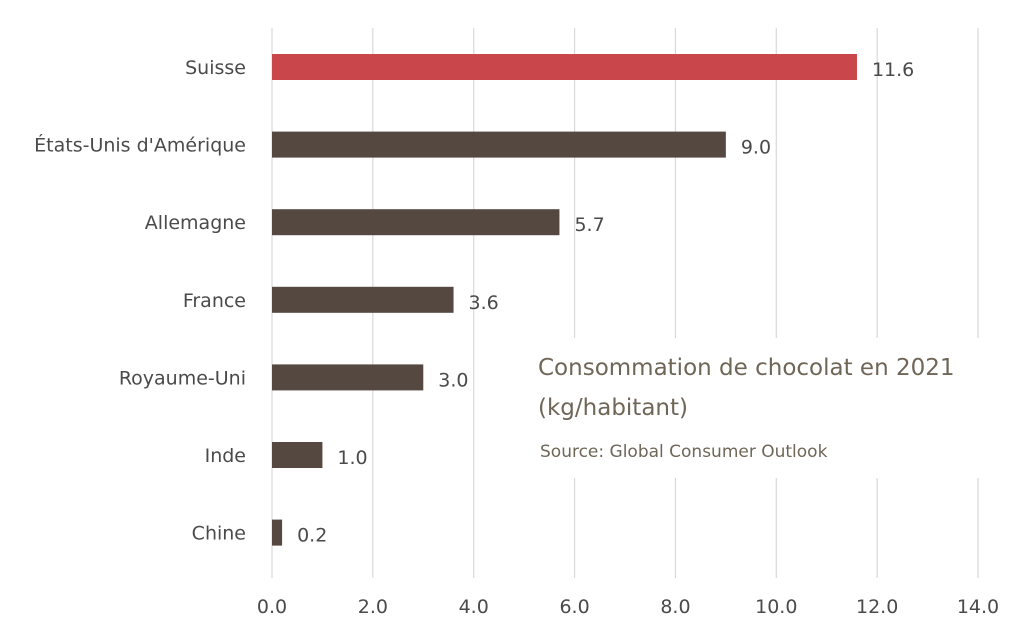 The width and height of the screenshot is (1024, 640). Describe the element at coordinates (453, 380) in the screenshot. I see `value-label: 3.0` at that location.